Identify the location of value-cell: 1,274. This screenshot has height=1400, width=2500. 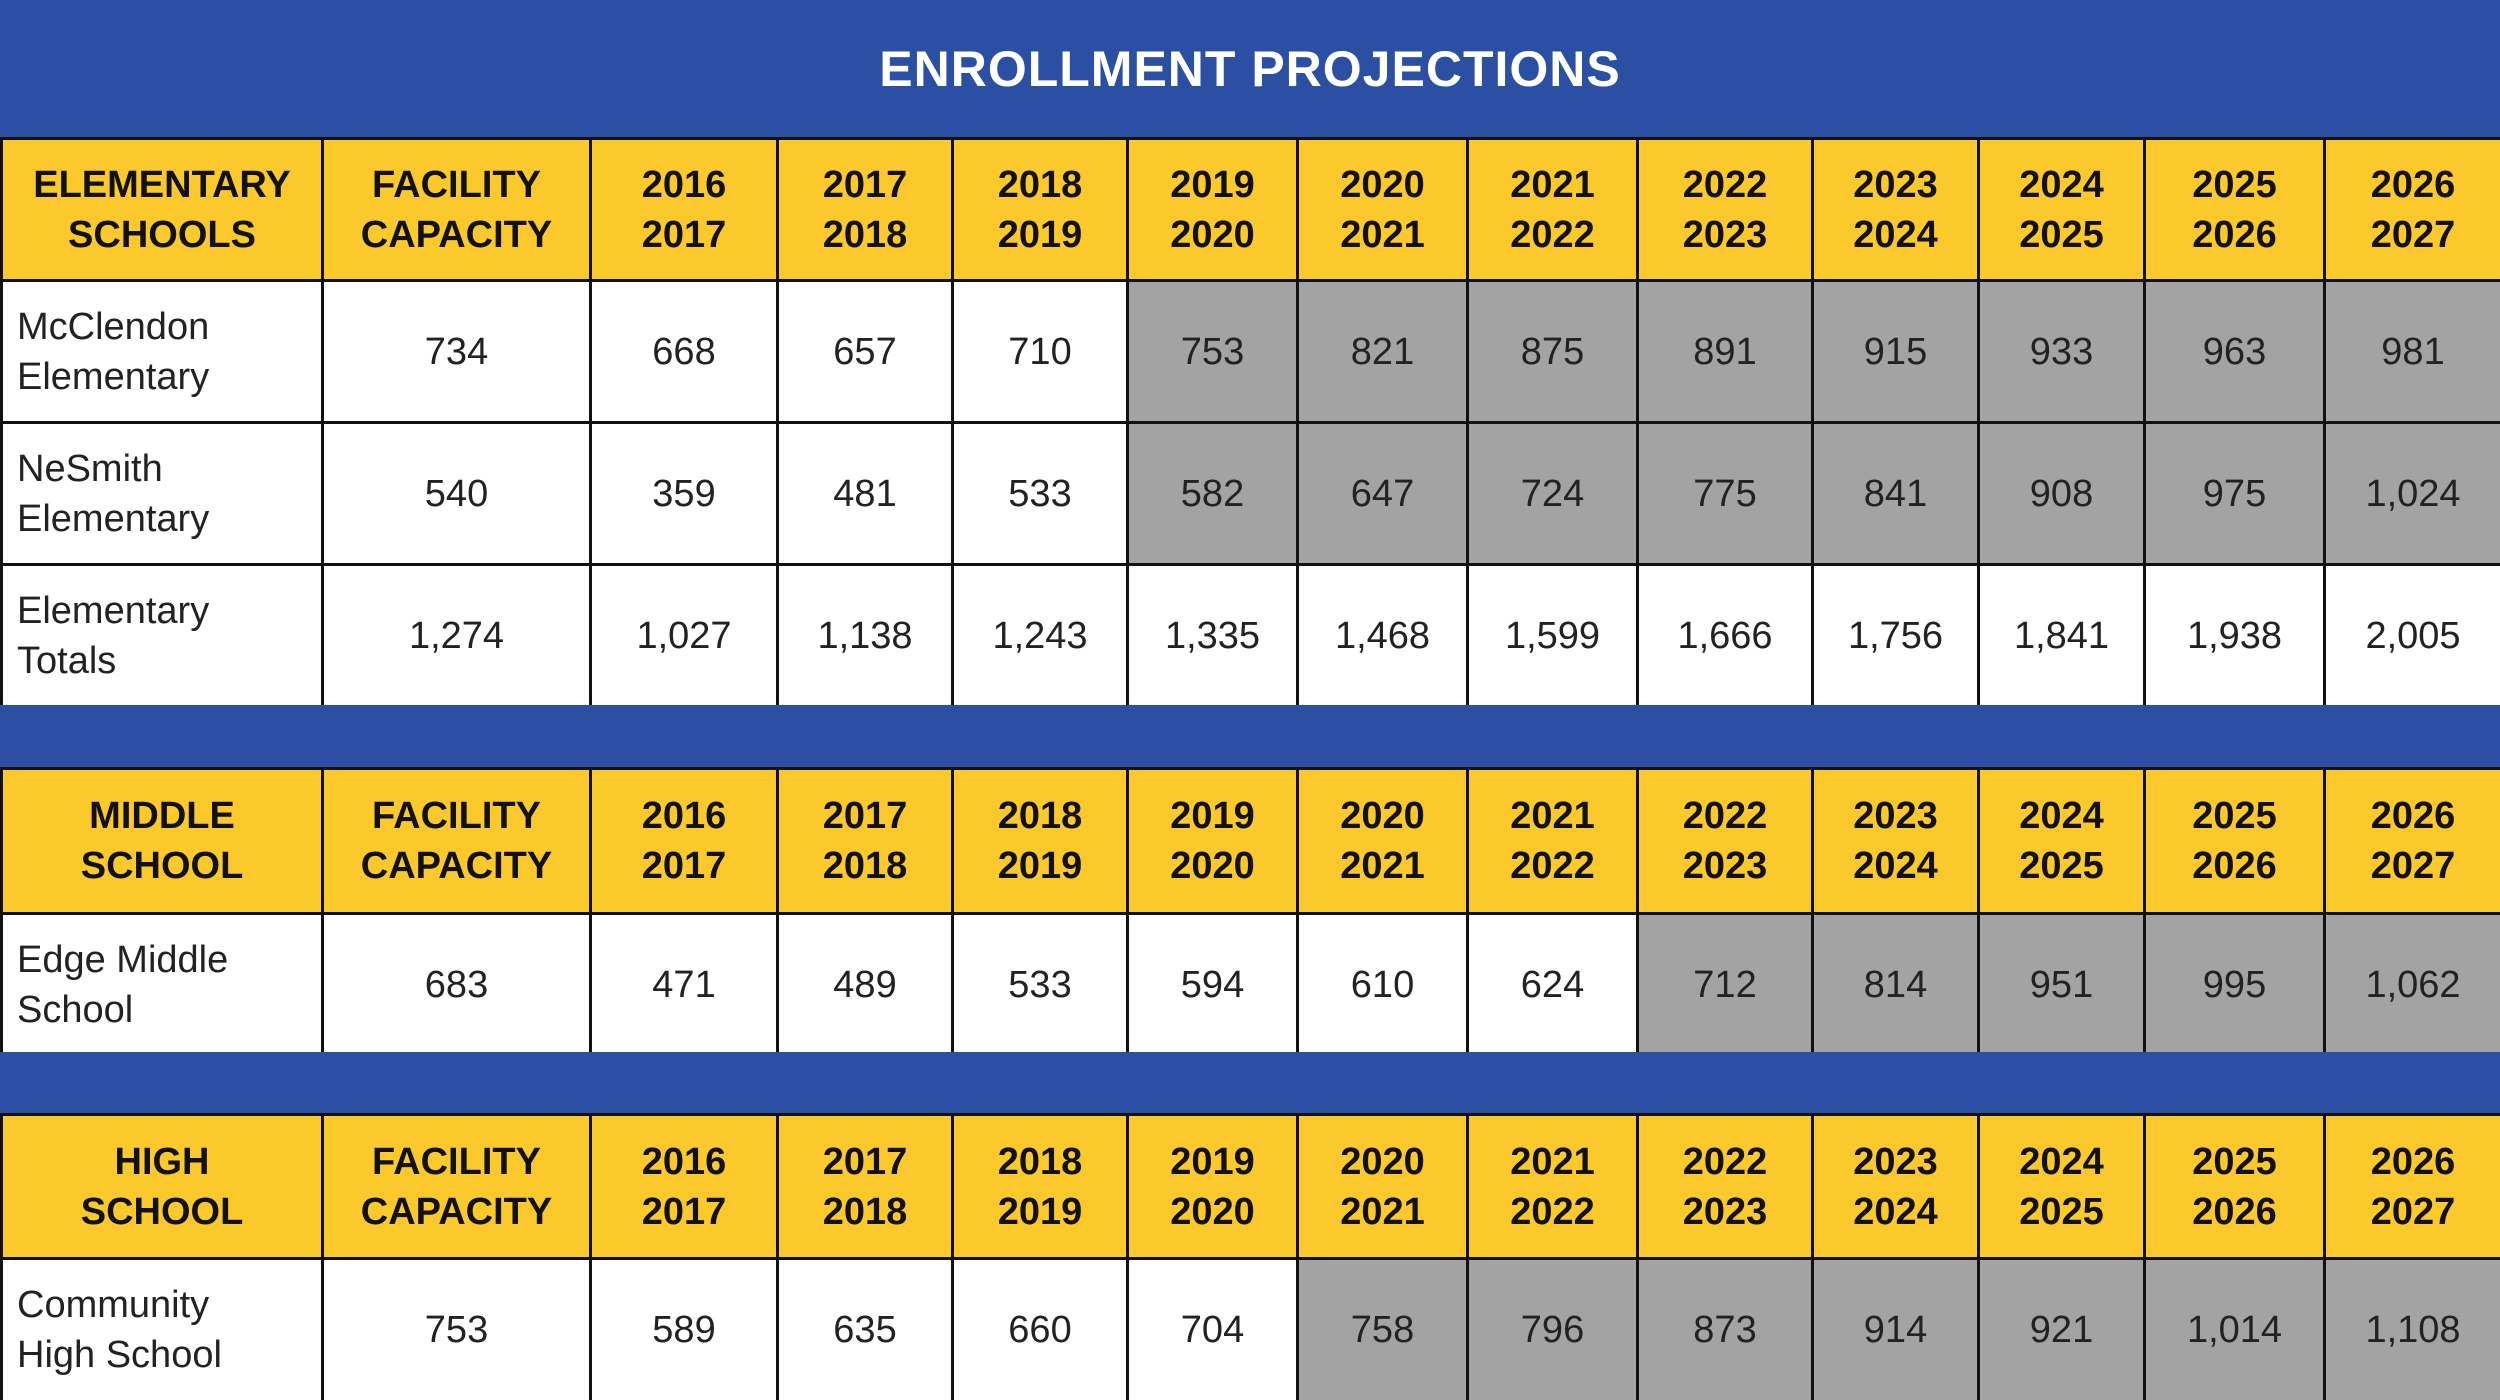
(456, 635).